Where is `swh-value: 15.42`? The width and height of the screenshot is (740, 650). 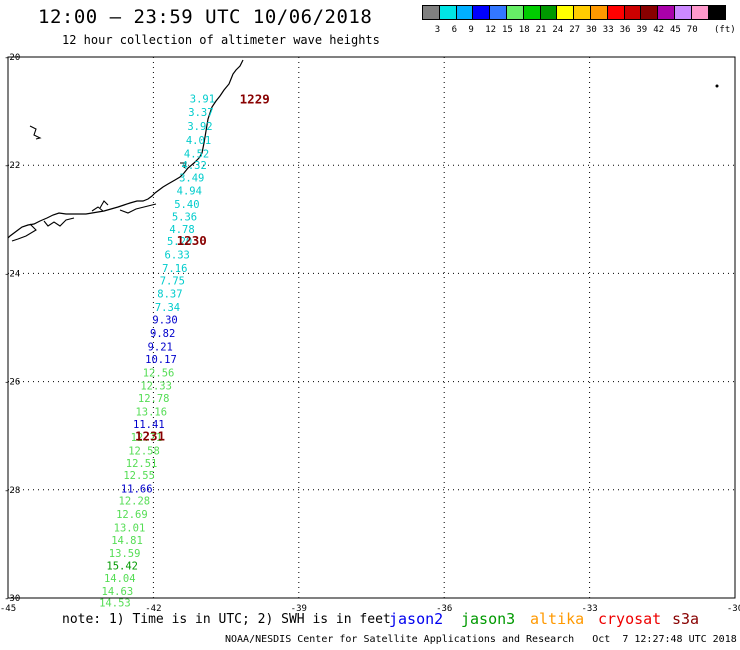 swh-value: 15.42 is located at coordinates (122, 567).